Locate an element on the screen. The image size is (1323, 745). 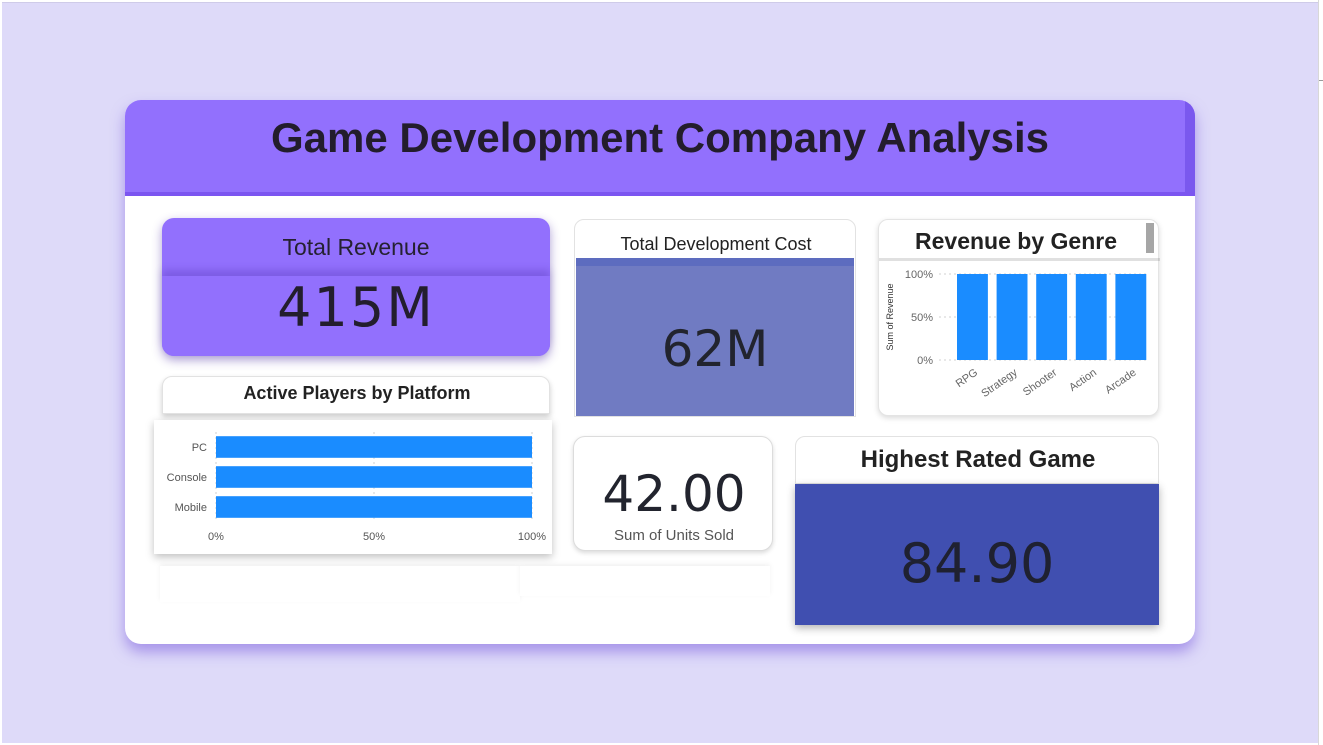
genre-y-axis-label: Sum of Revenue is located at coordinates (890, 316).